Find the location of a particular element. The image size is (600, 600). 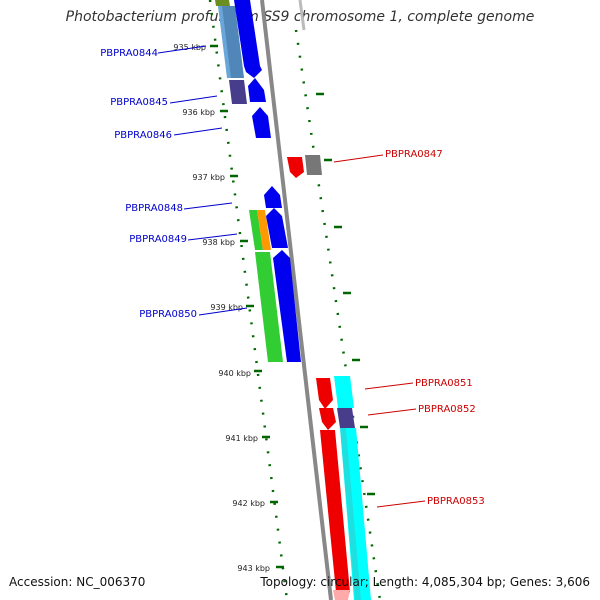

gene-olive-cap is located at coordinates (222, 3).